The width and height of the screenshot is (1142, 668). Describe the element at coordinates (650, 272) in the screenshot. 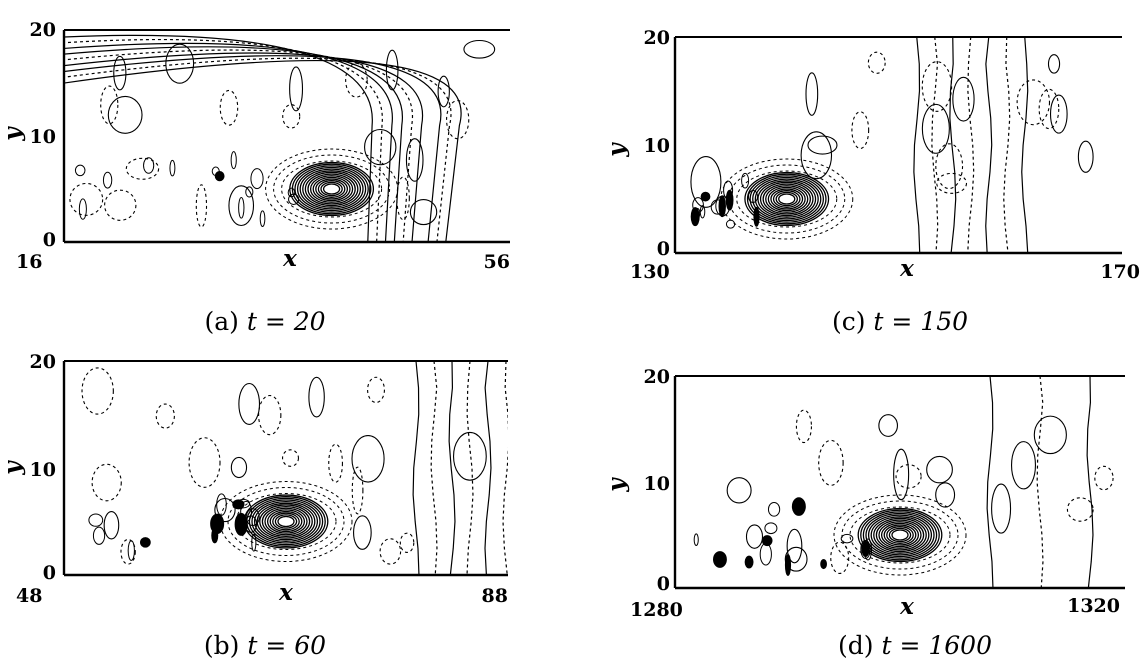

I see `x-tick-min: 130` at that location.